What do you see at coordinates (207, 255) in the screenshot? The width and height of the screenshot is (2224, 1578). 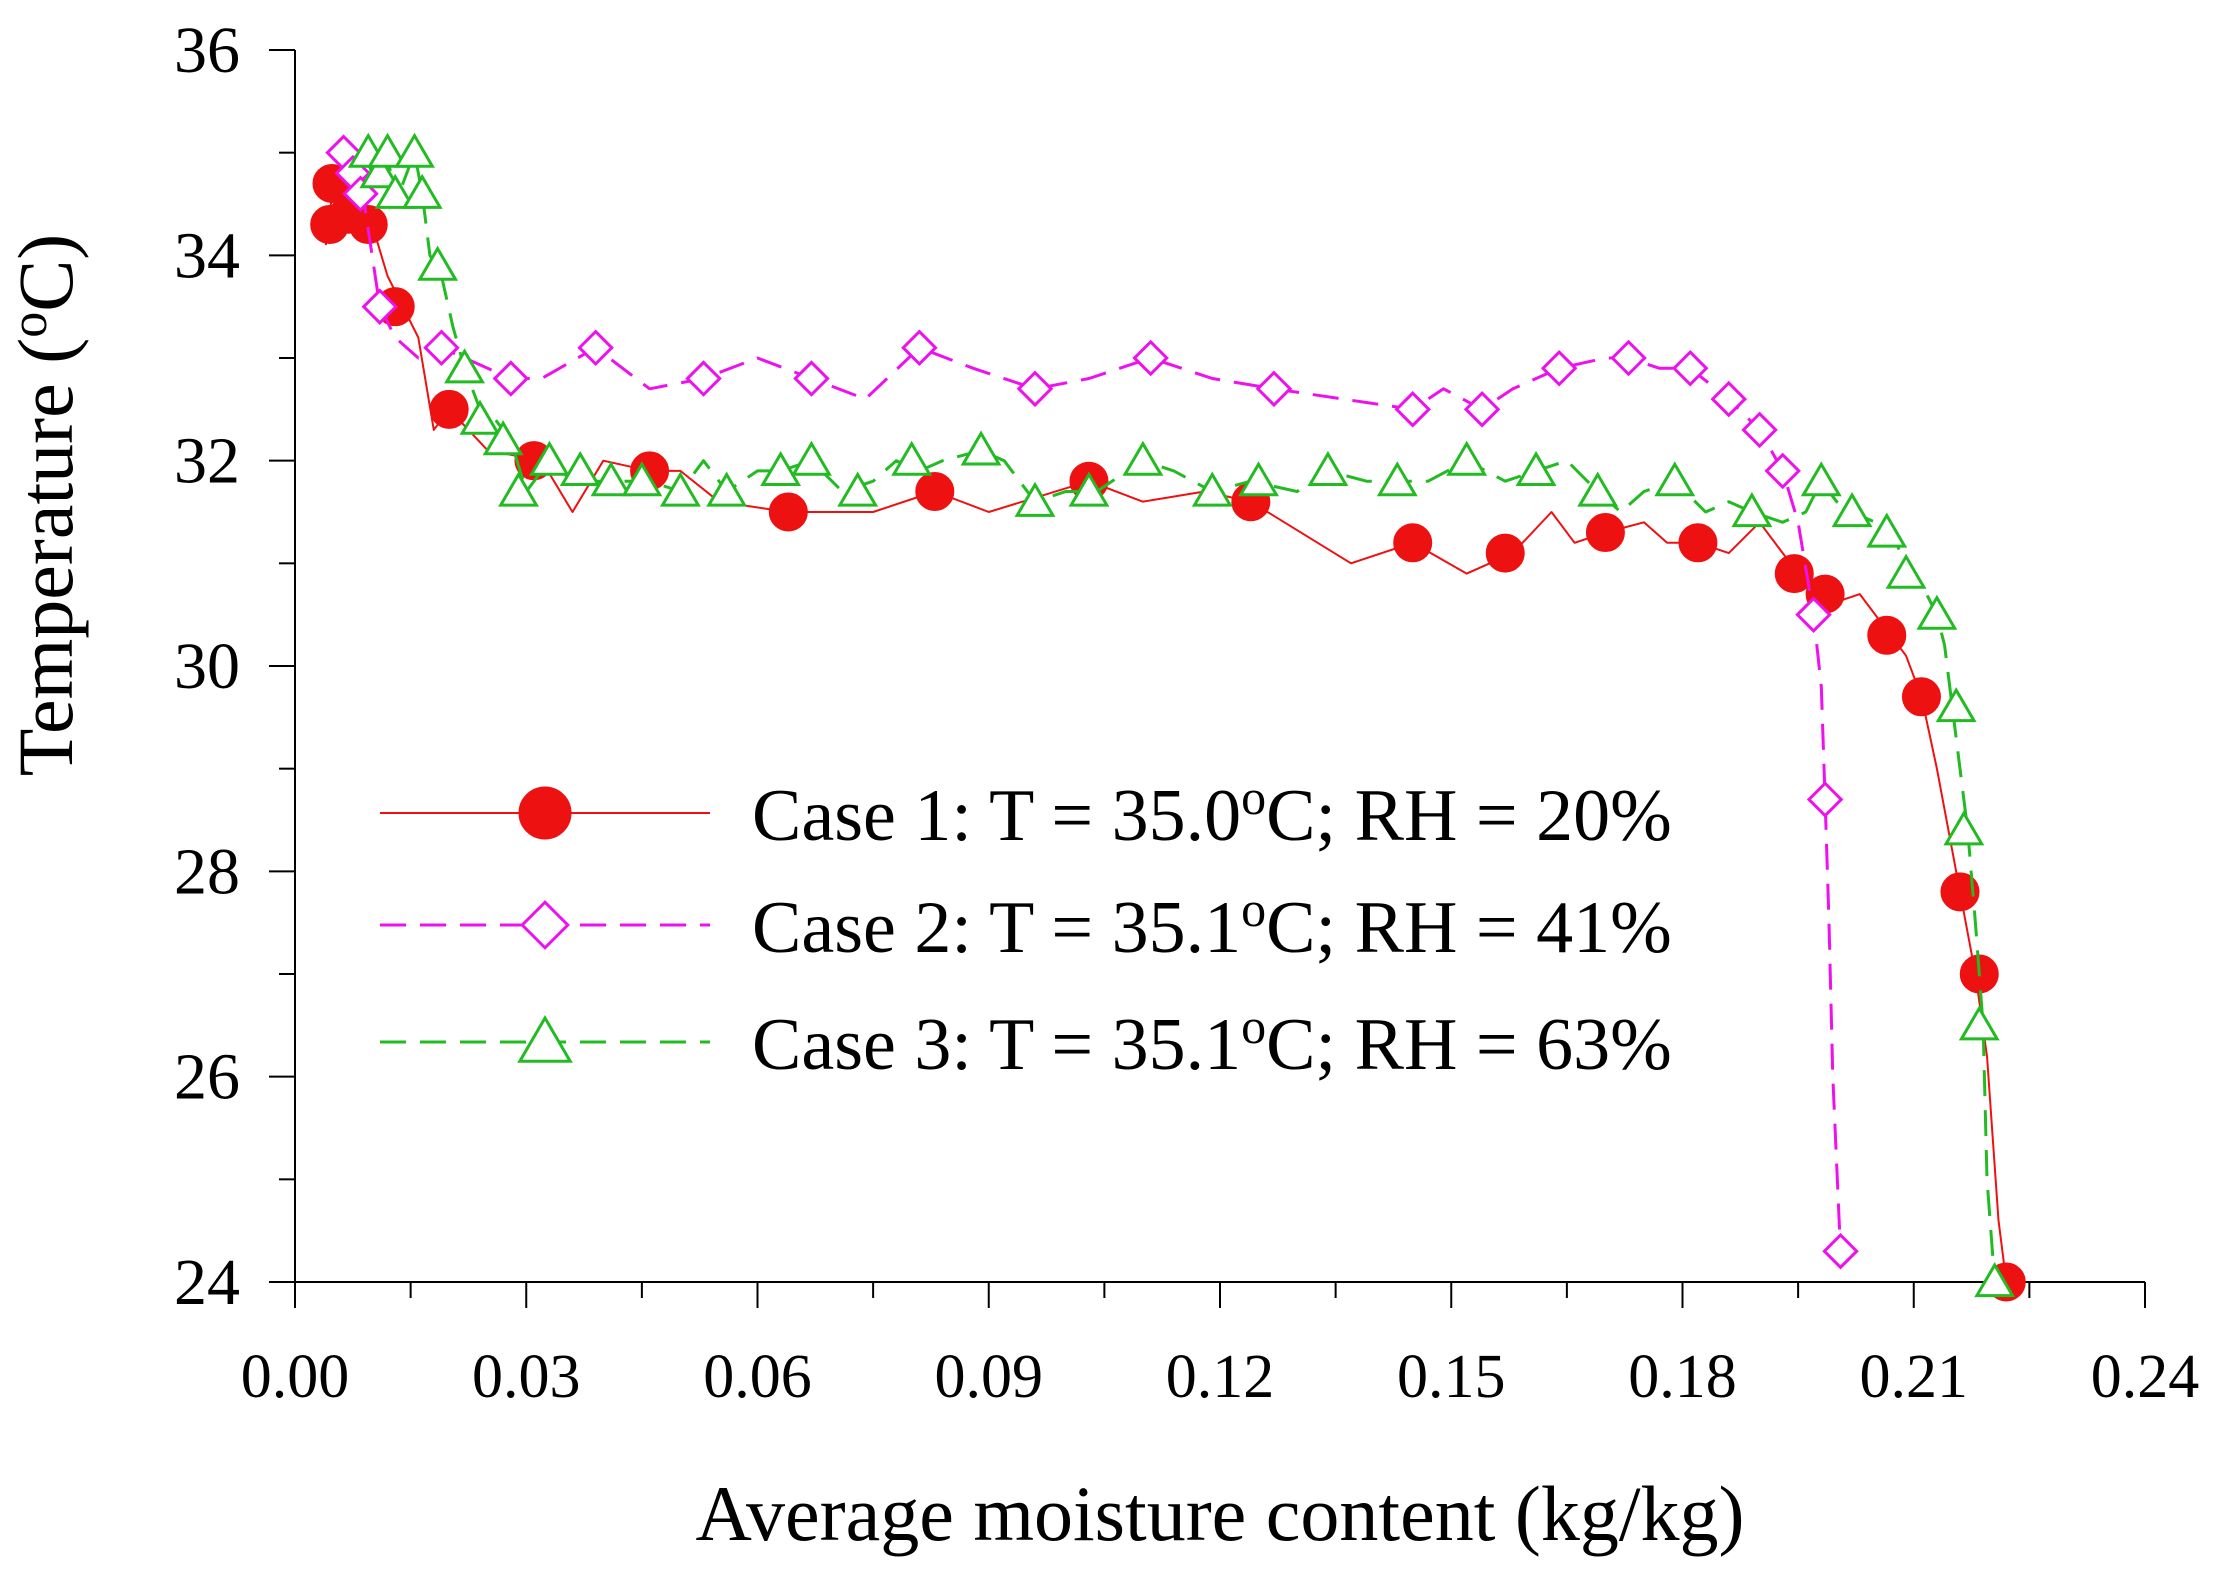 I see `y-tick-label: 34` at bounding box center [207, 255].